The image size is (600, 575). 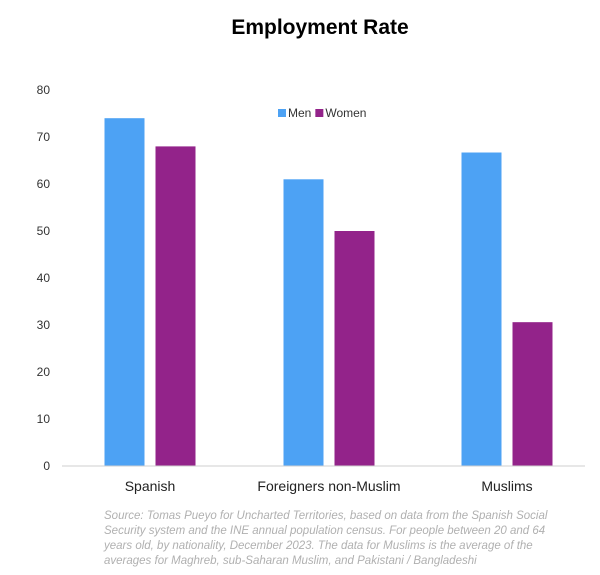 I want to click on y-tick-label: 70, so click(x=44, y=137).